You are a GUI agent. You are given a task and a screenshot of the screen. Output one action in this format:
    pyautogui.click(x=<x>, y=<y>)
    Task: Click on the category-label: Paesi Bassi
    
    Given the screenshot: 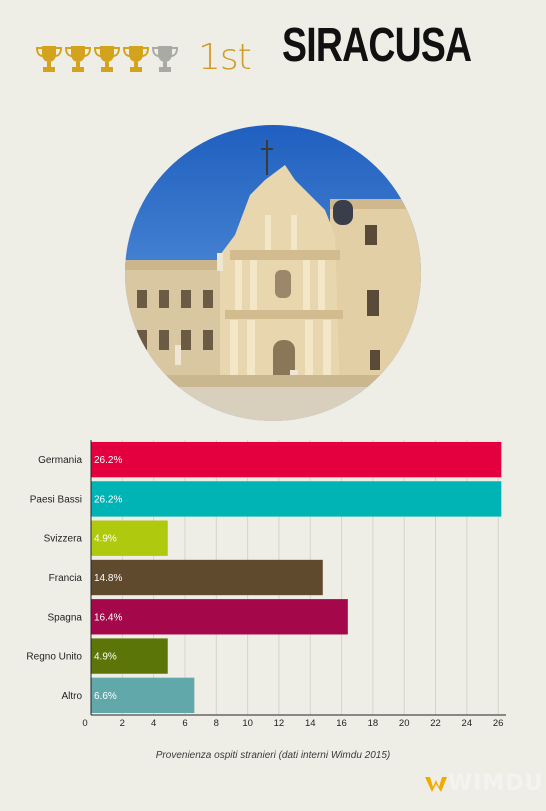 What is the action you would take?
    pyautogui.click(x=56, y=499)
    